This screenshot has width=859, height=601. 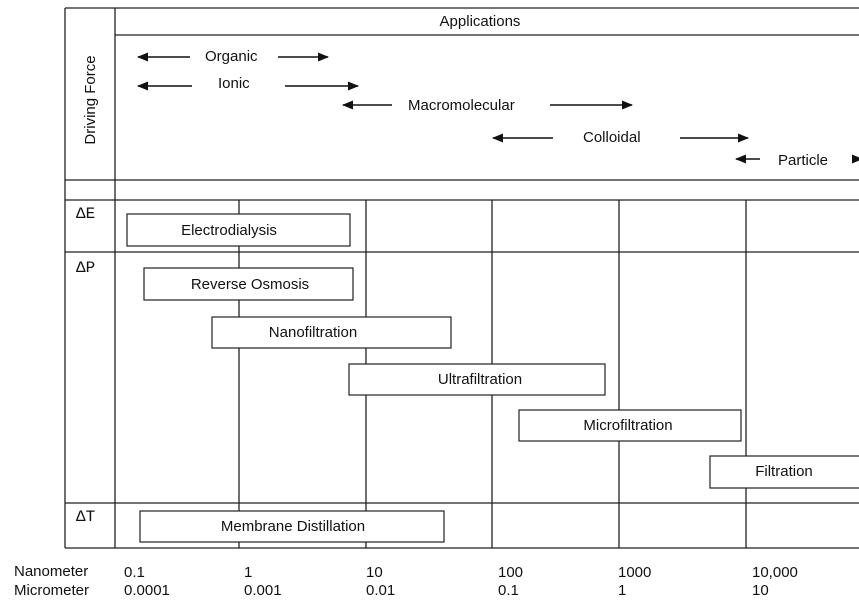 I want to click on scale-value: 1000, so click(x=634, y=572).